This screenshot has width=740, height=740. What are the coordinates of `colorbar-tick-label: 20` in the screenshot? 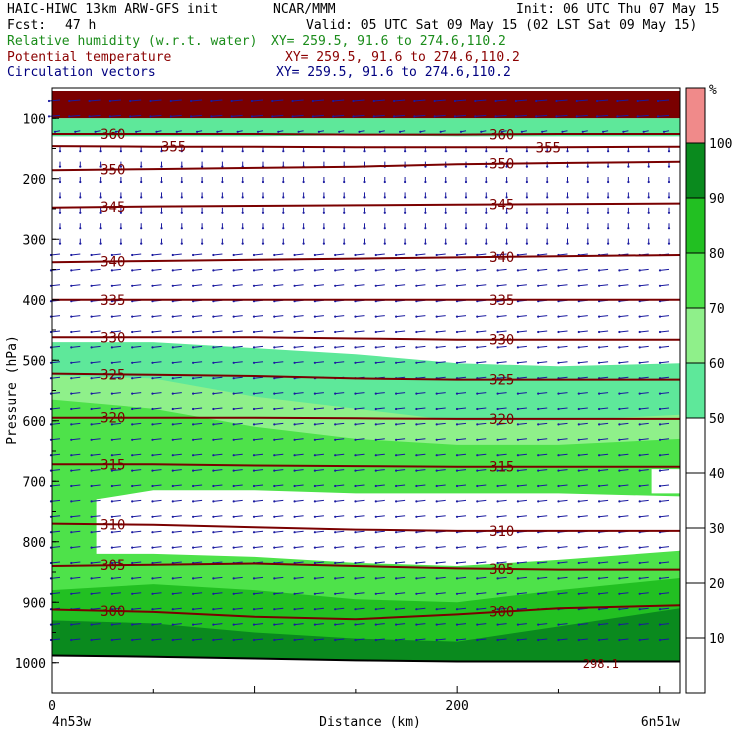 It's located at (717, 584).